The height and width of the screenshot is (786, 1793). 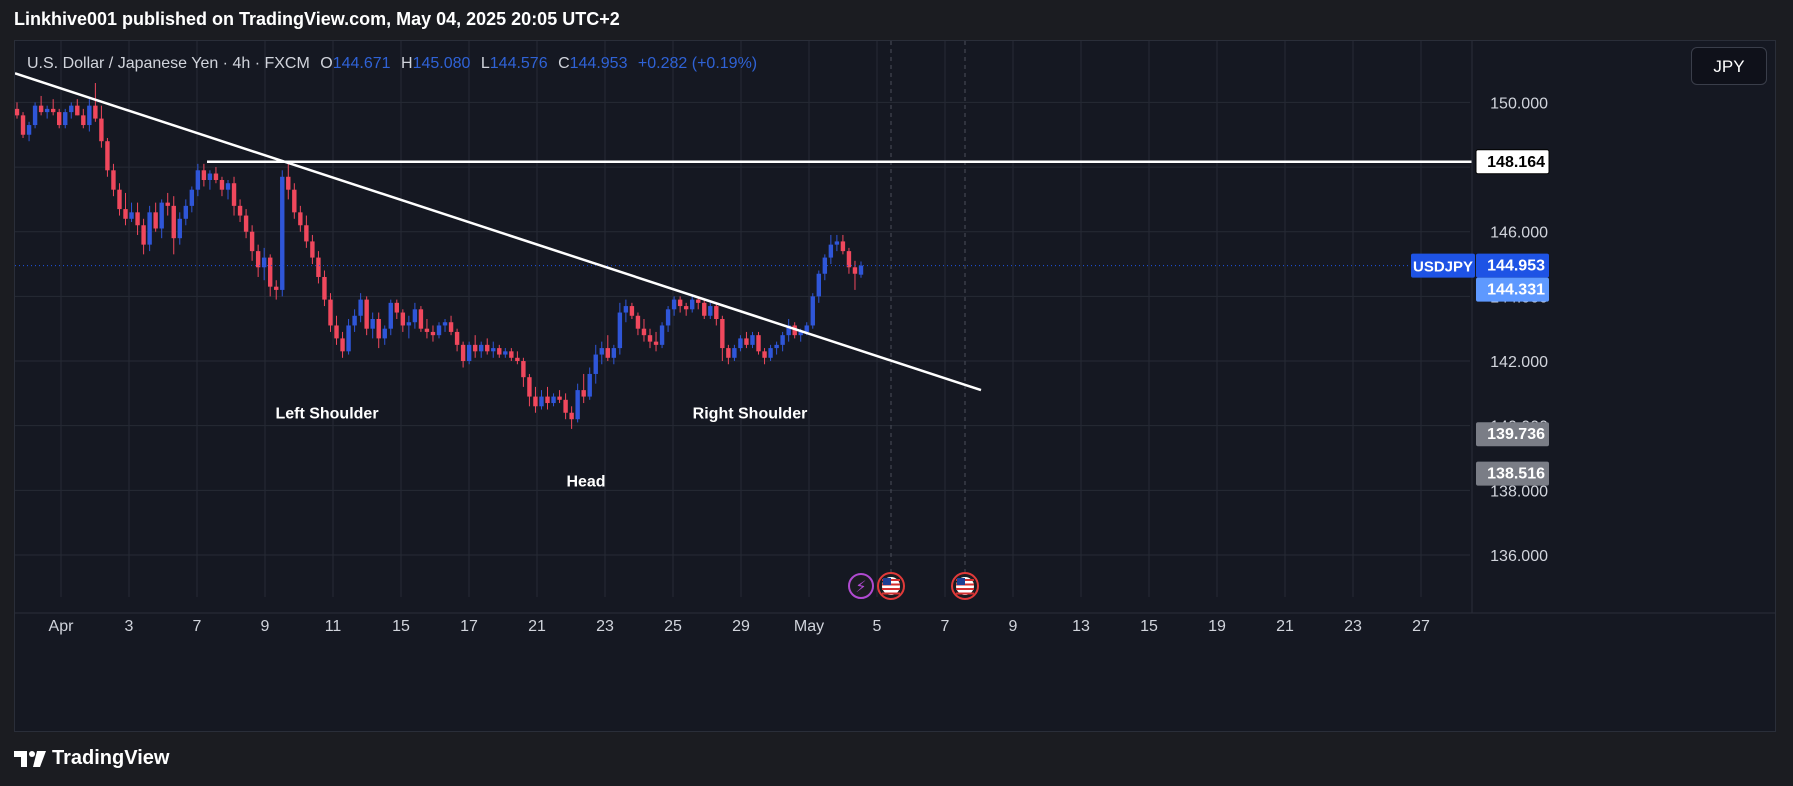 I want to click on price-badge-label: 144.331, so click(x=1516, y=290).